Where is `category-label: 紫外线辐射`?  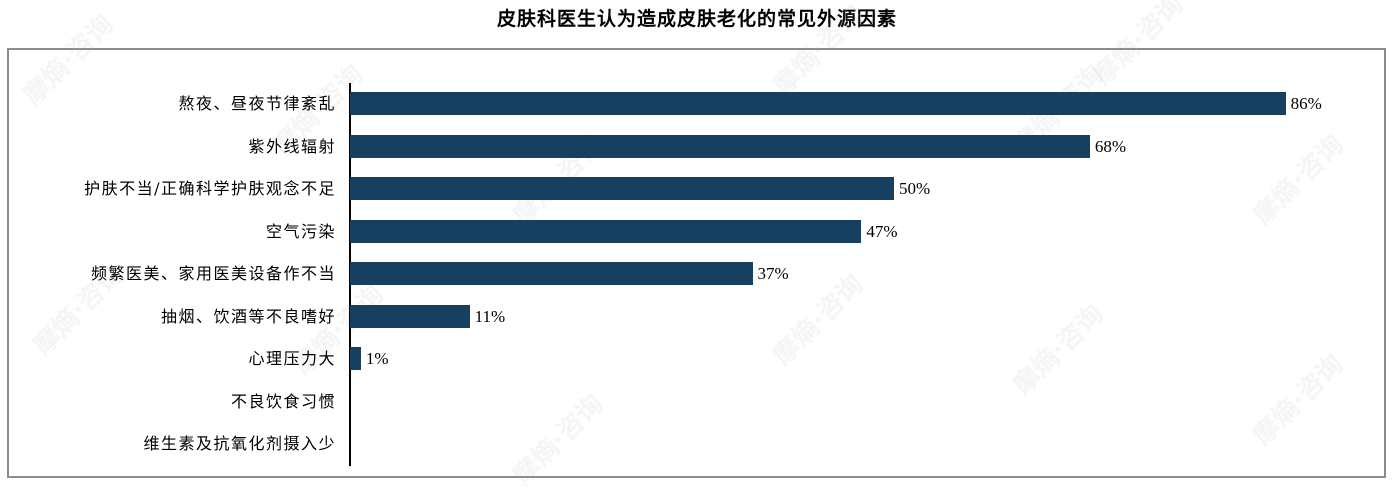 category-label: 紫外线辐射 is located at coordinates (292, 146).